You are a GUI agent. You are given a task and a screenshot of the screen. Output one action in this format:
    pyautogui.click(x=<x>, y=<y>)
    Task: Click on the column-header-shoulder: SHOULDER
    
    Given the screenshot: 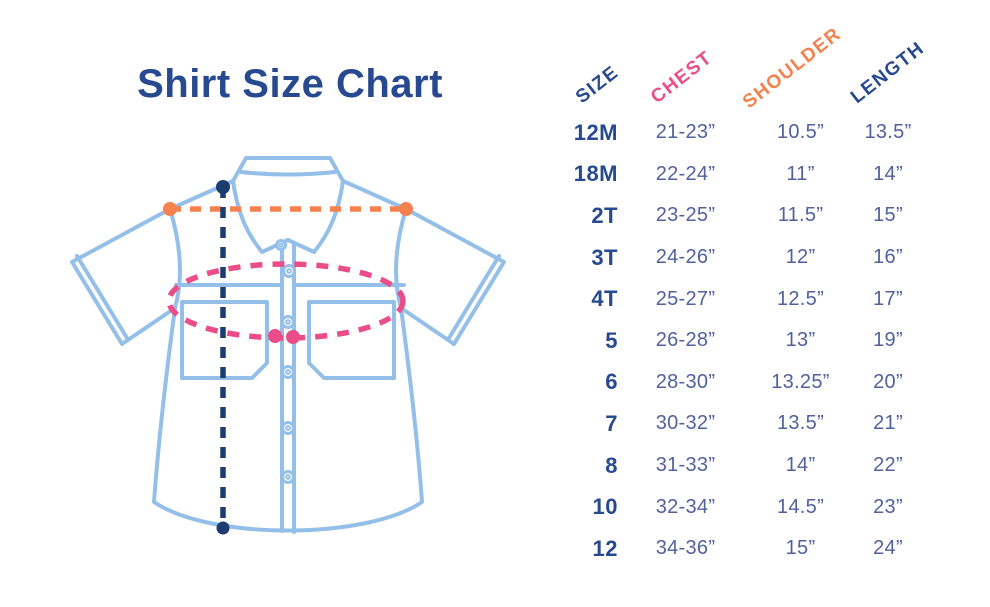 What is the action you would take?
    pyautogui.click(x=792, y=68)
    